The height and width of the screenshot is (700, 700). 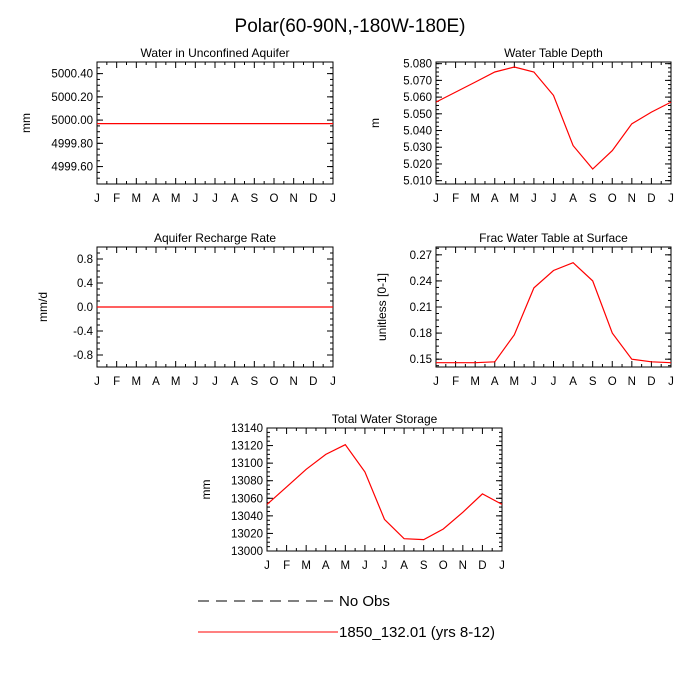 What do you see at coordinates (43, 307) in the screenshot?
I see `y-axis-label: mm/d` at bounding box center [43, 307].